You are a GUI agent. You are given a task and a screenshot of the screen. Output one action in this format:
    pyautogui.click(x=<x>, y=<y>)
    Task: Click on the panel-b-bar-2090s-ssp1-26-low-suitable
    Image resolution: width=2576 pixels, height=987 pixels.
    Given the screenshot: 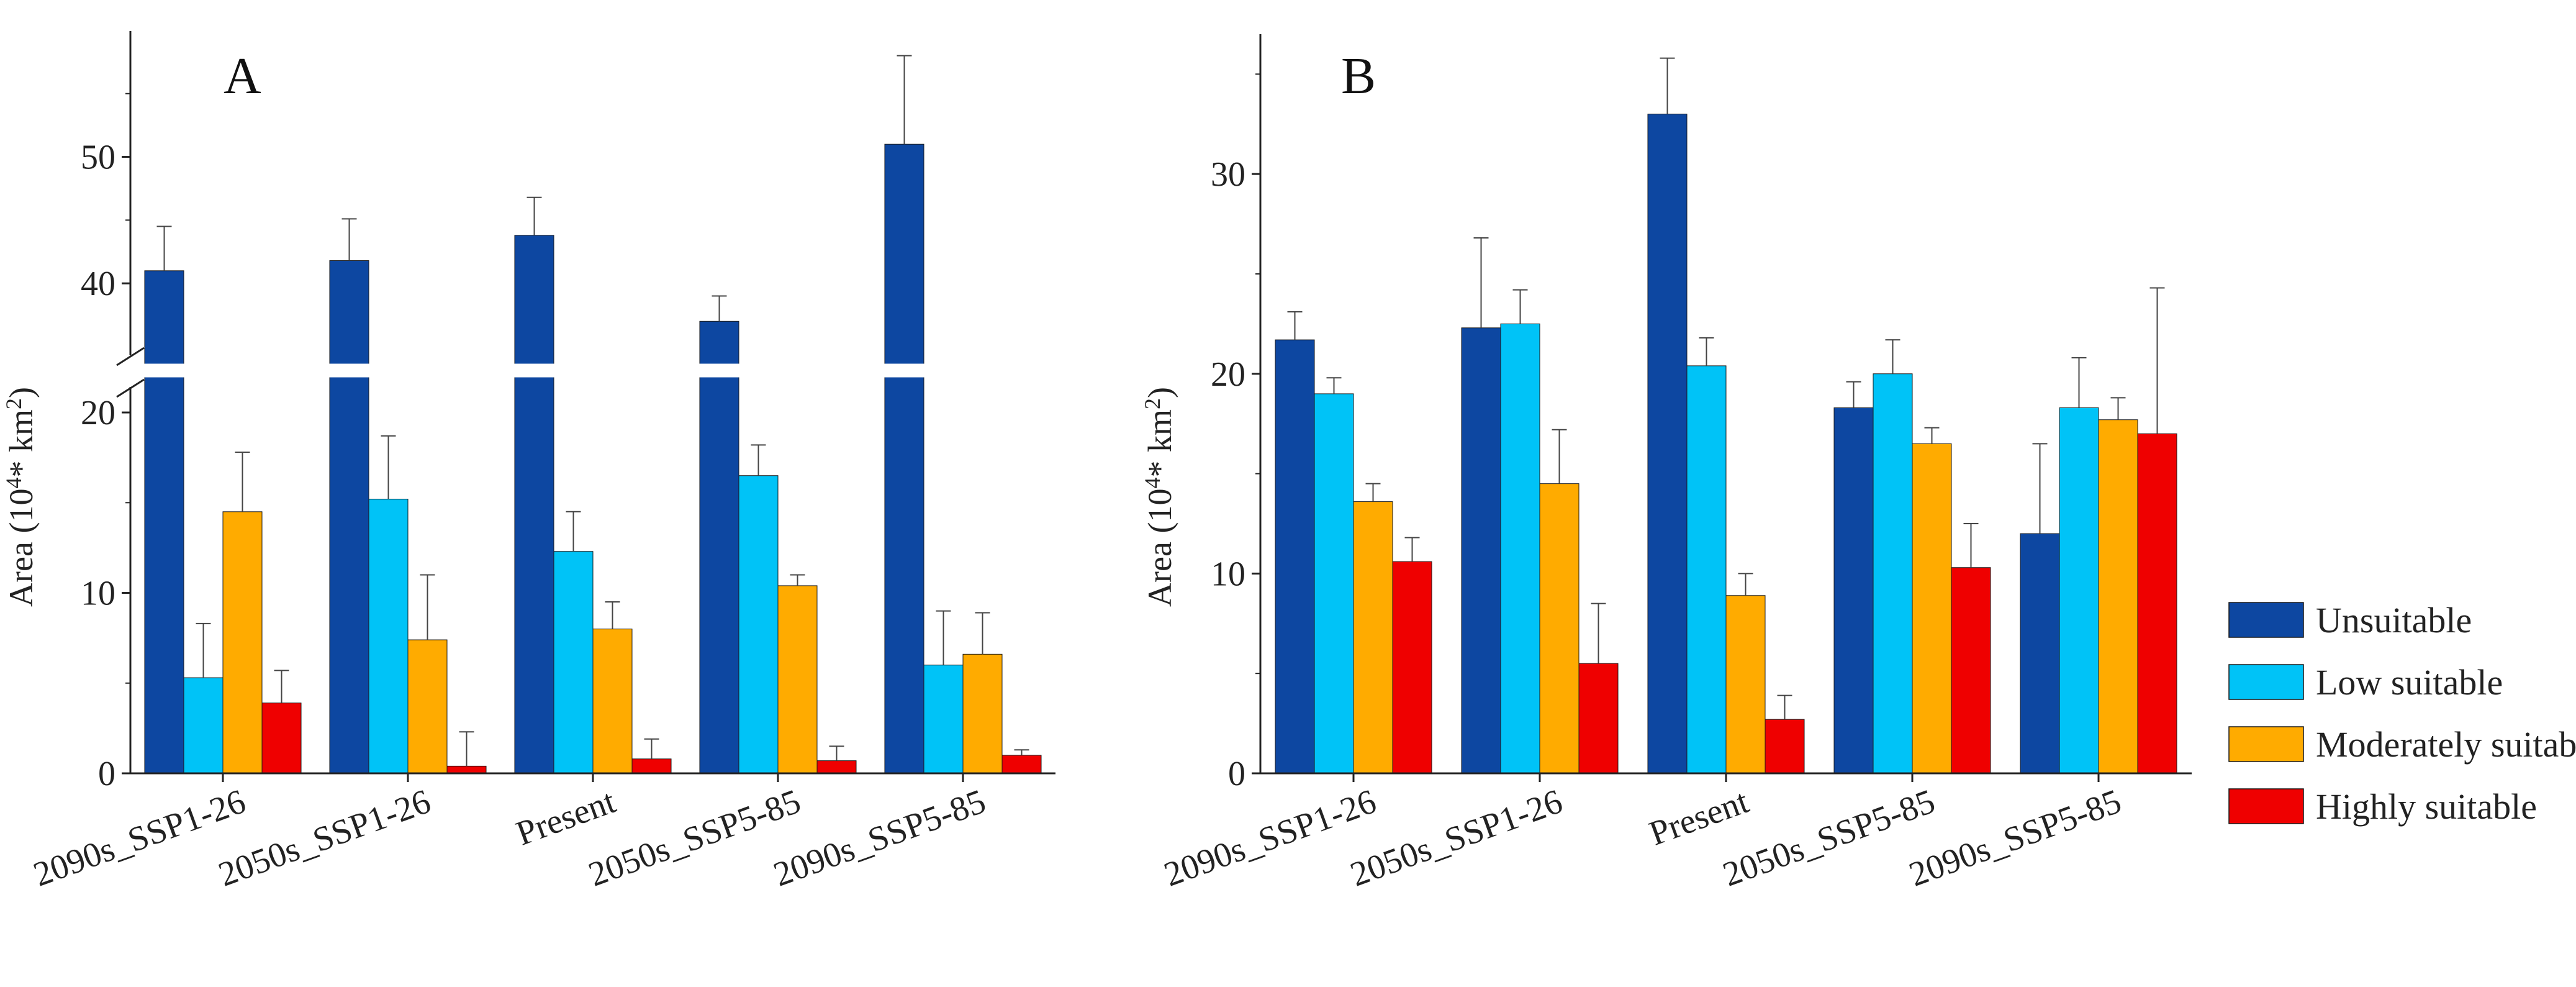 What is the action you would take?
    pyautogui.click(x=1334, y=583)
    